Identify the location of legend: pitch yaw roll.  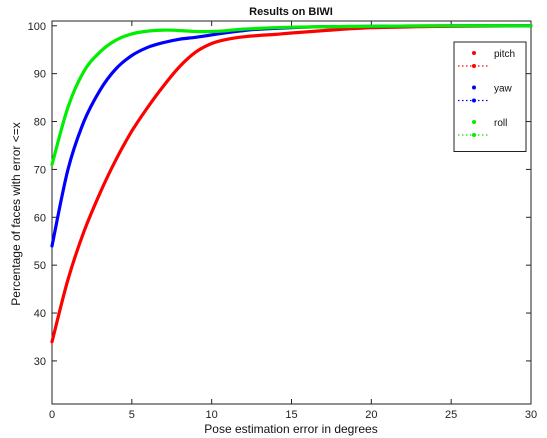
(490, 96).